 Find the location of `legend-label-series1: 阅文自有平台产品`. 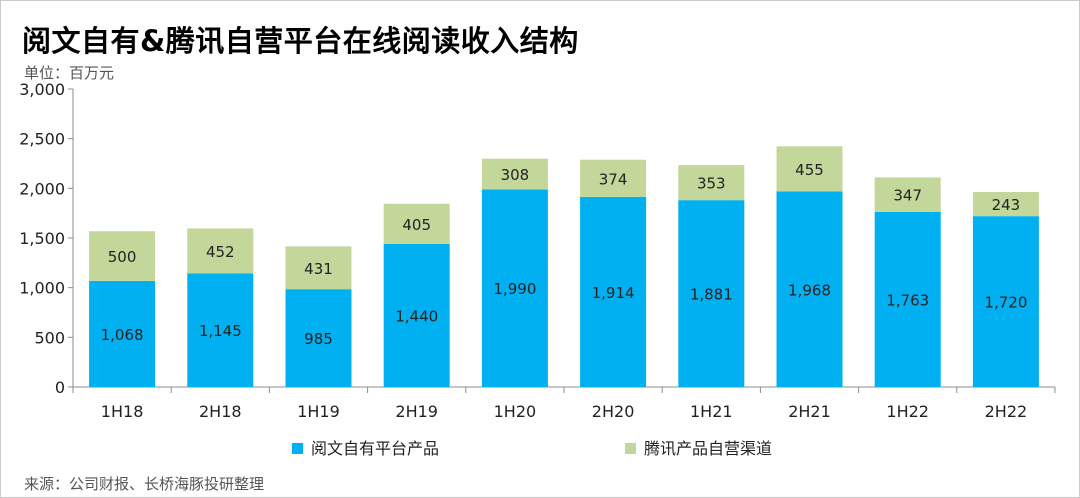

legend-label-series1: 阅文自有平台产品 is located at coordinates (375, 448).